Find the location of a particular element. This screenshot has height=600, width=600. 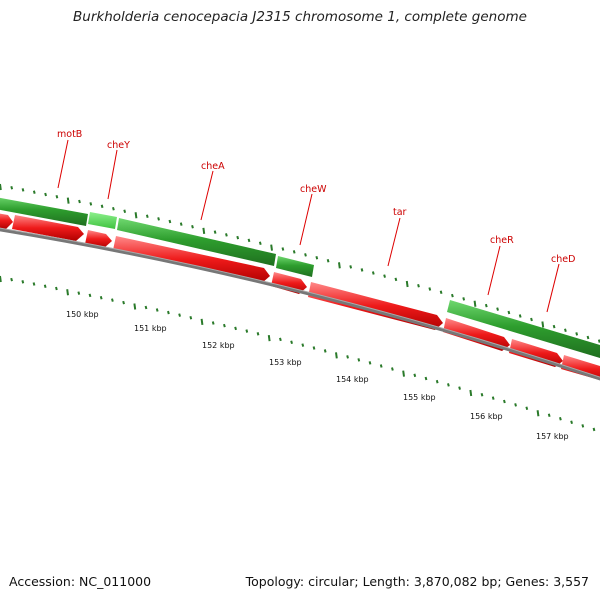

gene-label-motB: motB is located at coordinates (69, 134).